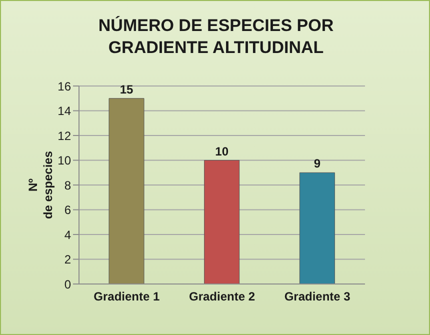 Image resolution: width=430 pixels, height=335 pixels. Describe the element at coordinates (317, 297) in the screenshot. I see `x-tick-label: Gradiente 3` at that location.